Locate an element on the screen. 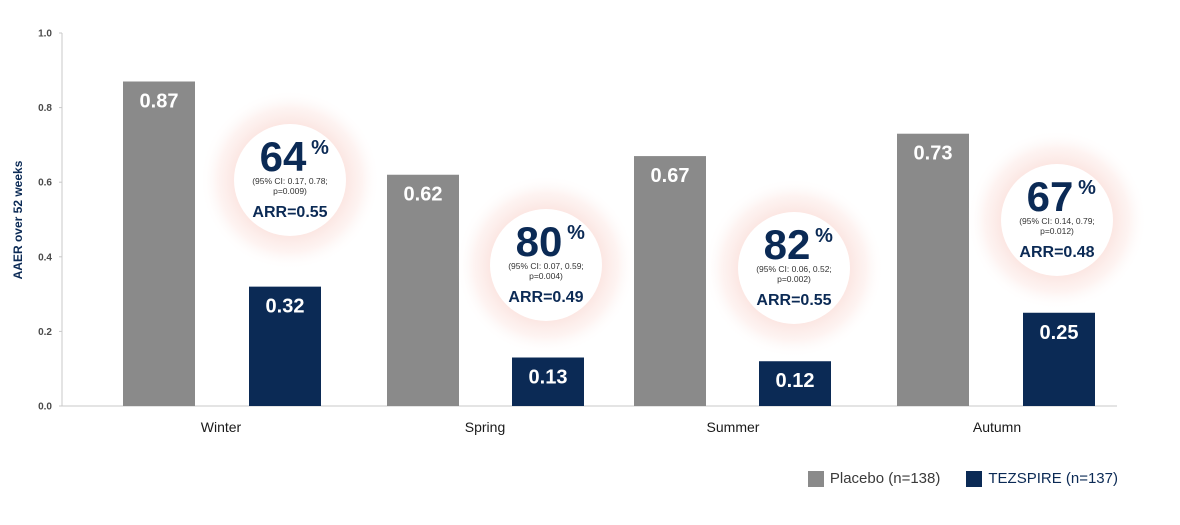  y-tick-label: 0.4 is located at coordinates (45, 257).